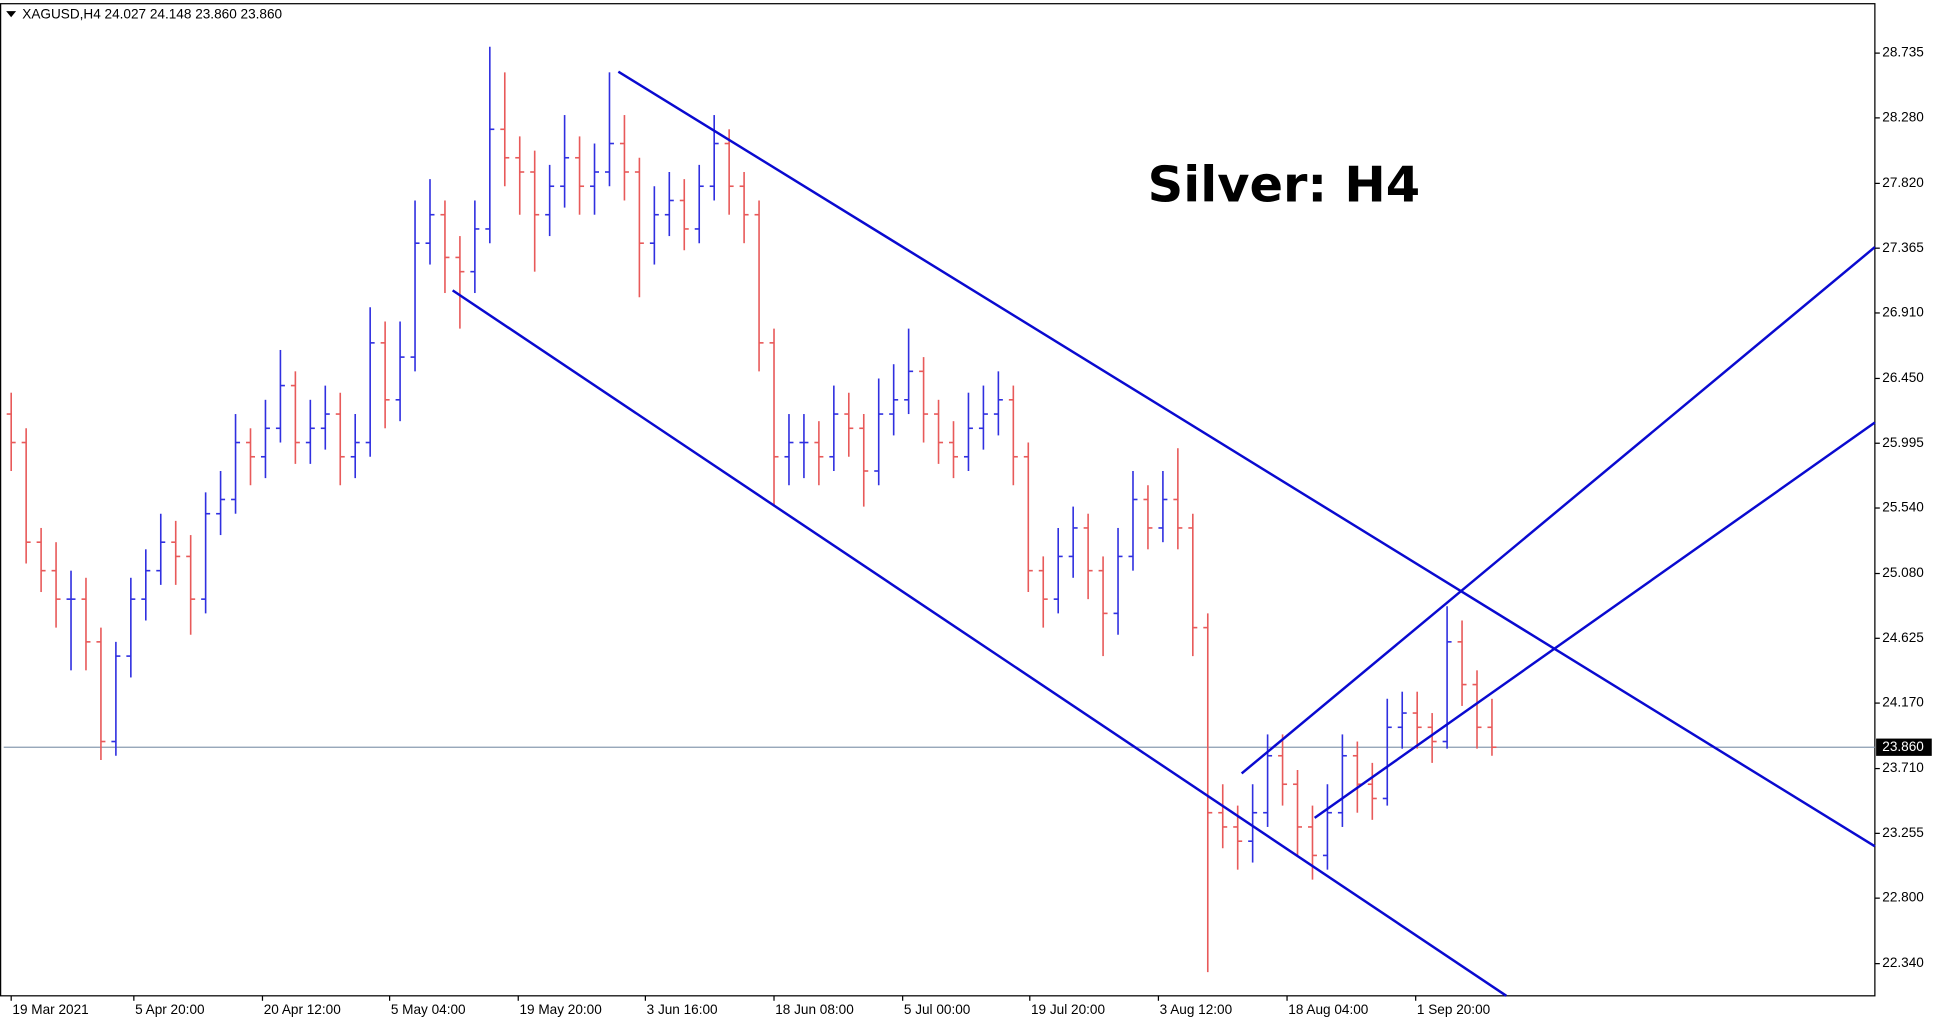  What do you see at coordinates (682, 1009) in the screenshot?
I see `x-tick-label: 3 Jun 16:00` at bounding box center [682, 1009].